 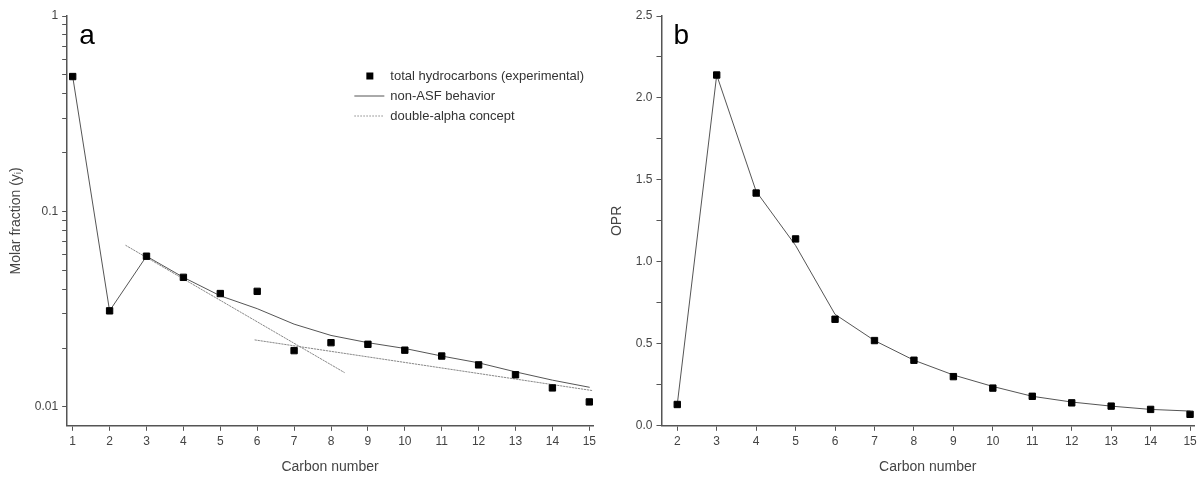 I want to click on y-tick-label: 0.5, so click(x=644, y=343).